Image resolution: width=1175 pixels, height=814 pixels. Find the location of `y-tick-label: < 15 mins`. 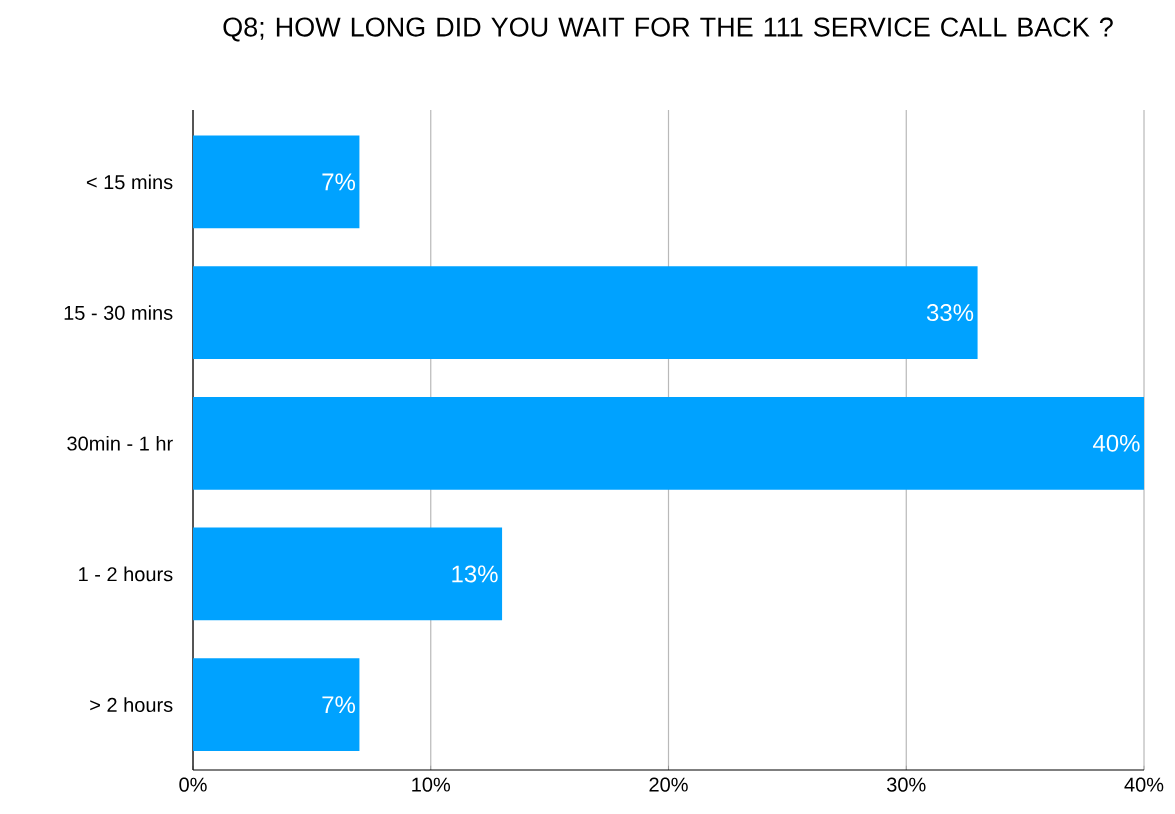

y-tick-label: < 15 mins is located at coordinates (129, 182).